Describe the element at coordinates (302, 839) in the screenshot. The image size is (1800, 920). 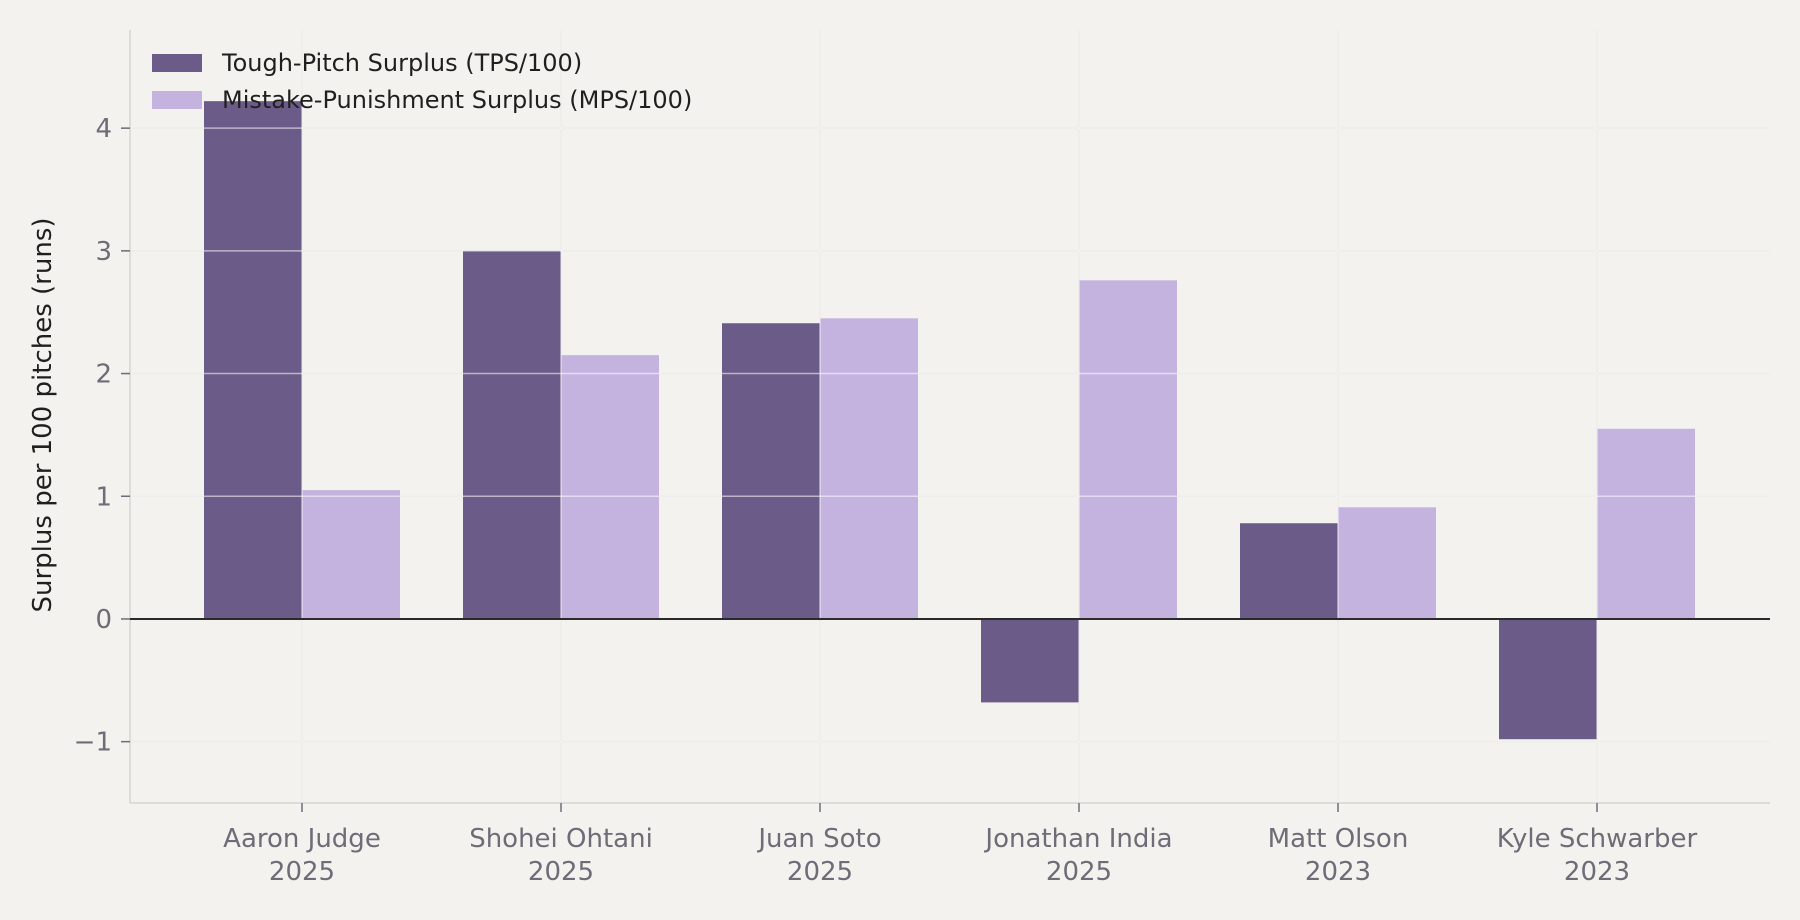
I see `x-tick-label-player: Aaron Judge` at that location.